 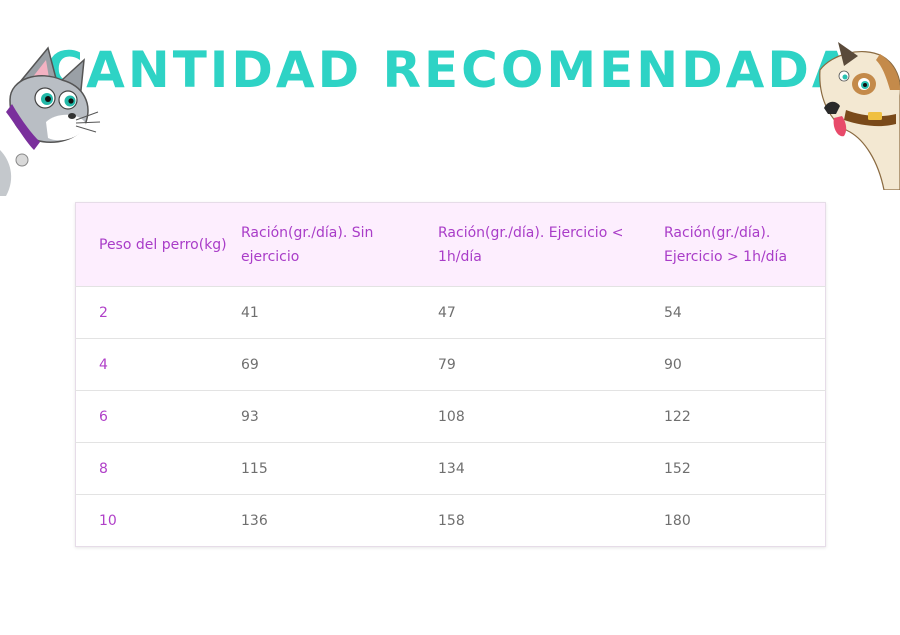 I want to click on ration-over-1h-cell: 152, so click(x=677, y=468).